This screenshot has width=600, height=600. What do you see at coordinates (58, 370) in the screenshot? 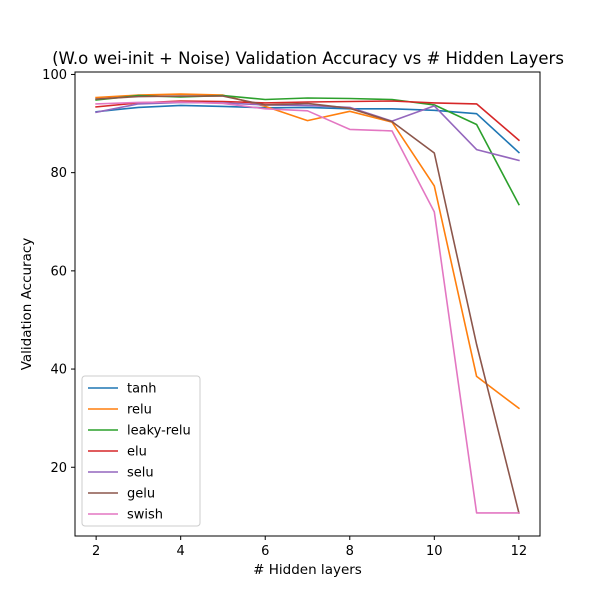
I see `y-tick-label: 40` at bounding box center [58, 370].